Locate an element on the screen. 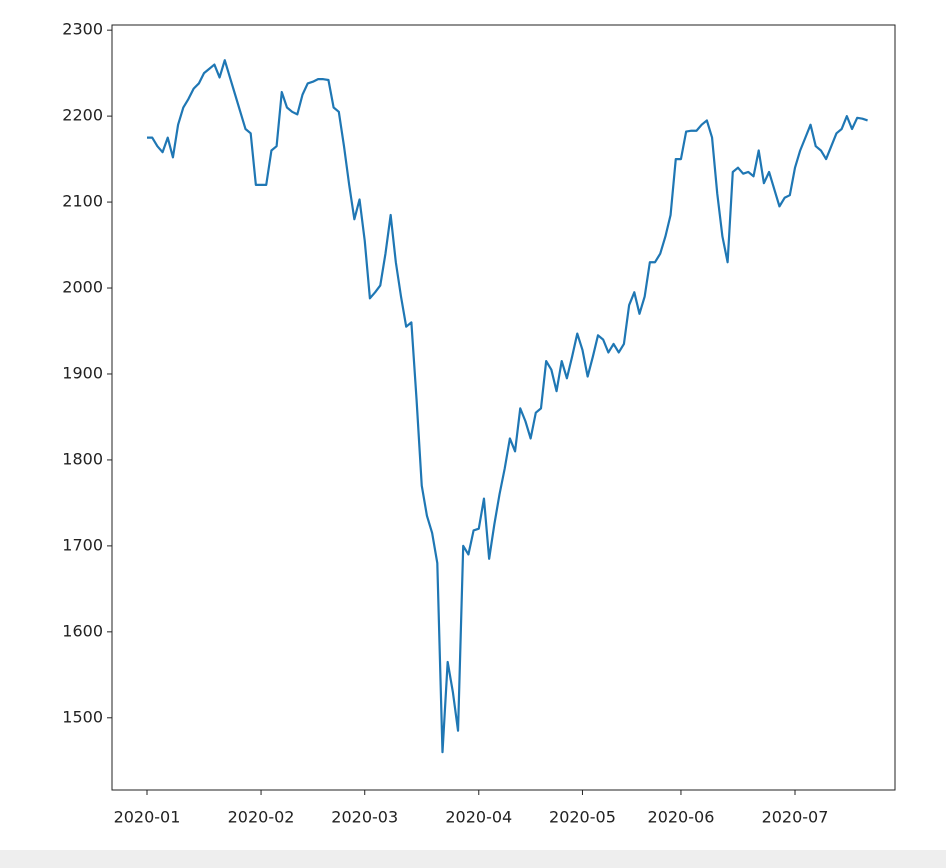 The width and height of the screenshot is (946, 868). y-tick-label: 1500 is located at coordinates (82, 716).